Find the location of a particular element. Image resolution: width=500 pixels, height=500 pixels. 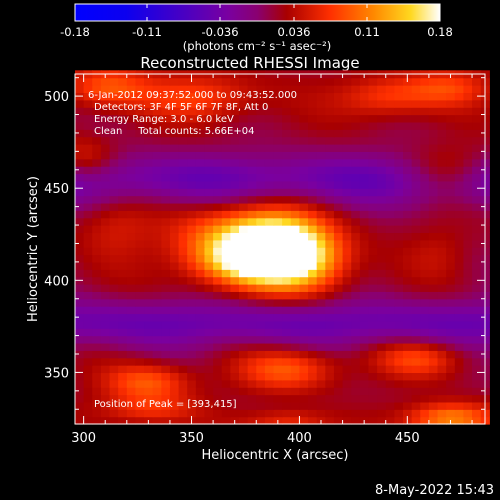

info-clean-counts: Clean Total counts: 5.66E+04 is located at coordinates (174, 131).